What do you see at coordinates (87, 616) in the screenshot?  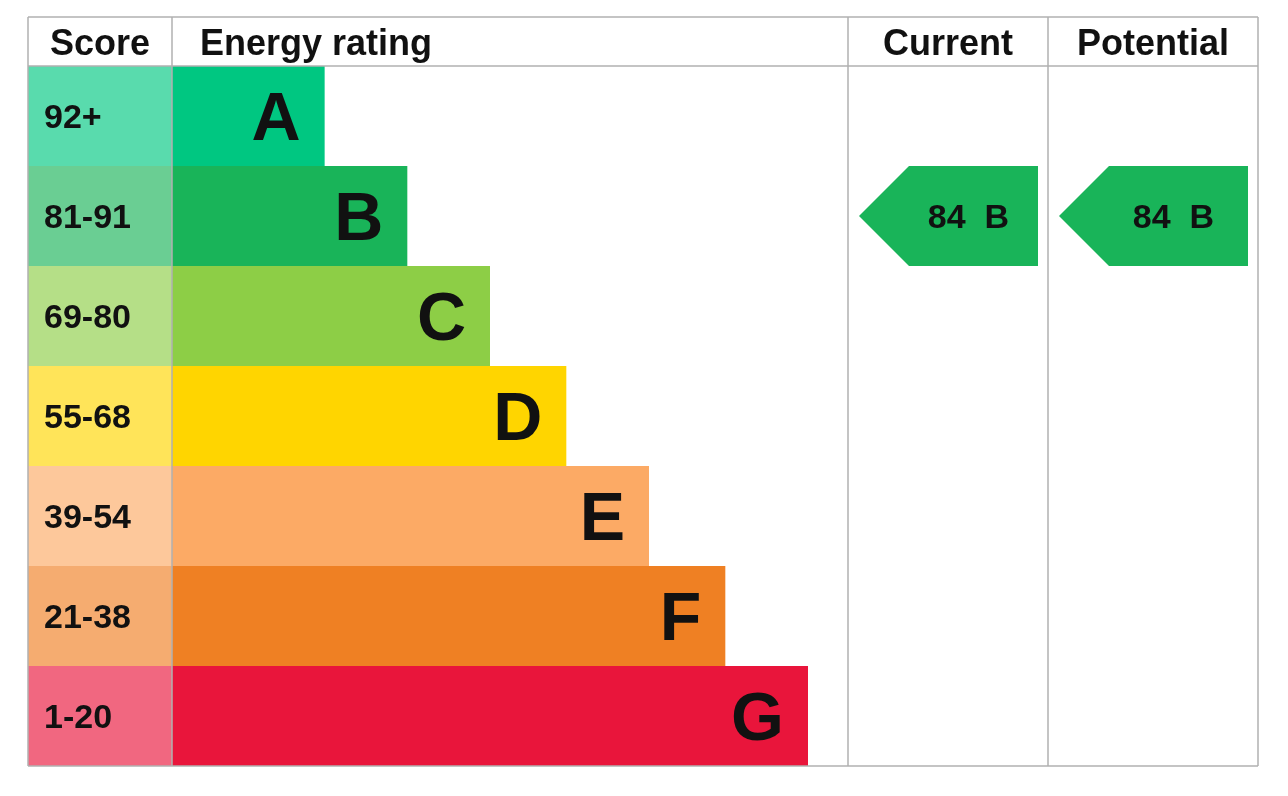 I see `text: 21-38` at bounding box center [87, 616].